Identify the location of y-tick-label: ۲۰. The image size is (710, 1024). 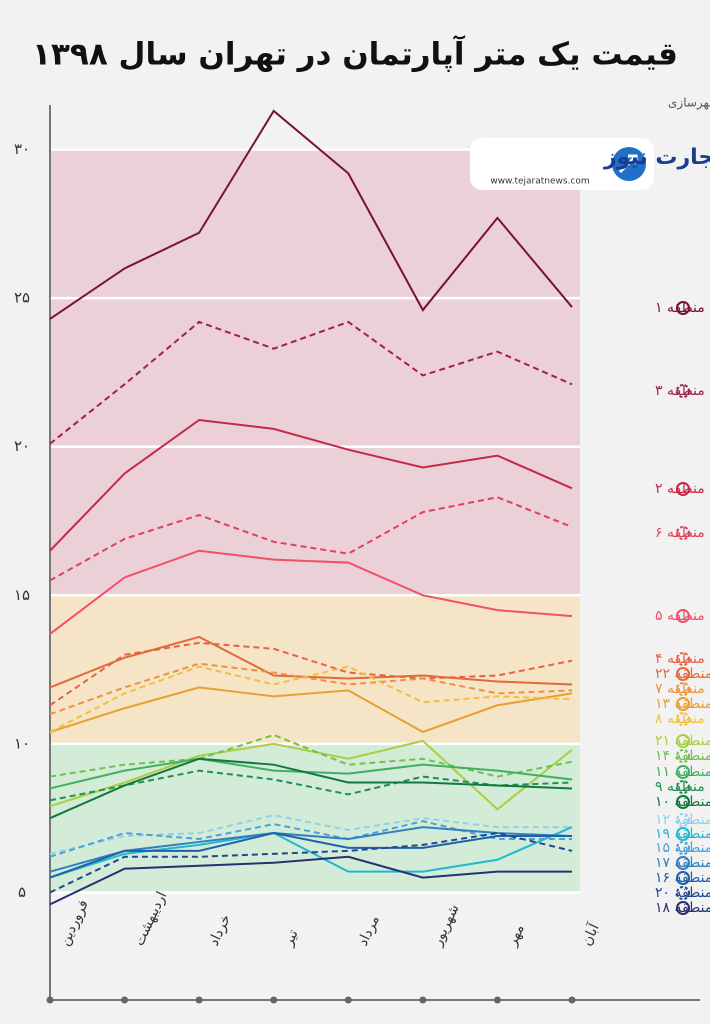
(22, 446).